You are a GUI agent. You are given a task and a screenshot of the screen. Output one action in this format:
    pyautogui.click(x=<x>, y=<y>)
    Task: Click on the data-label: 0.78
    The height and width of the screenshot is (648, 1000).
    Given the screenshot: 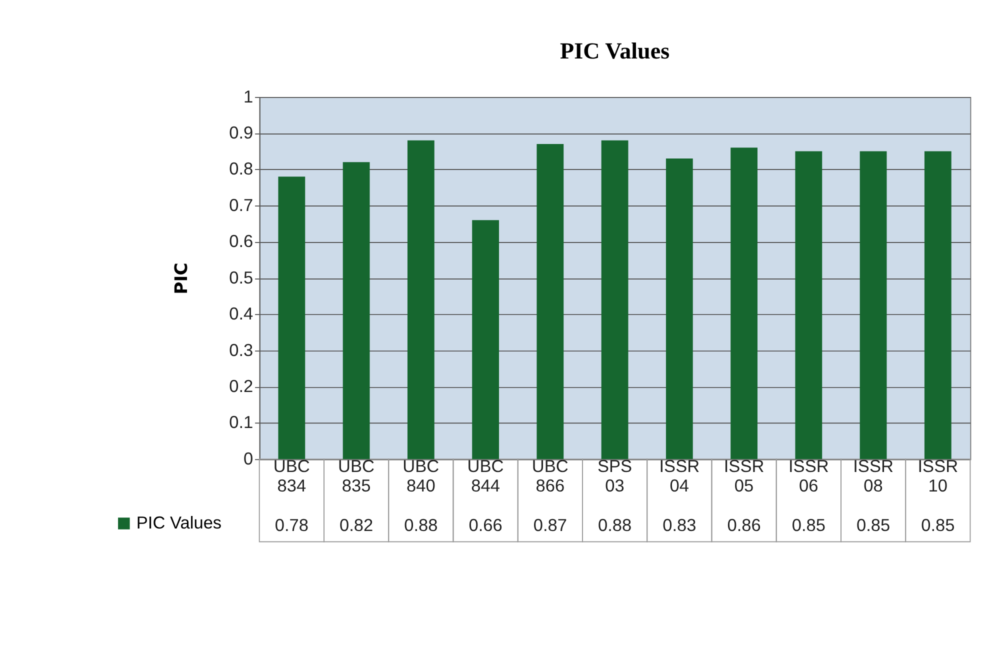 What is the action you would take?
    pyautogui.click(x=291, y=525)
    